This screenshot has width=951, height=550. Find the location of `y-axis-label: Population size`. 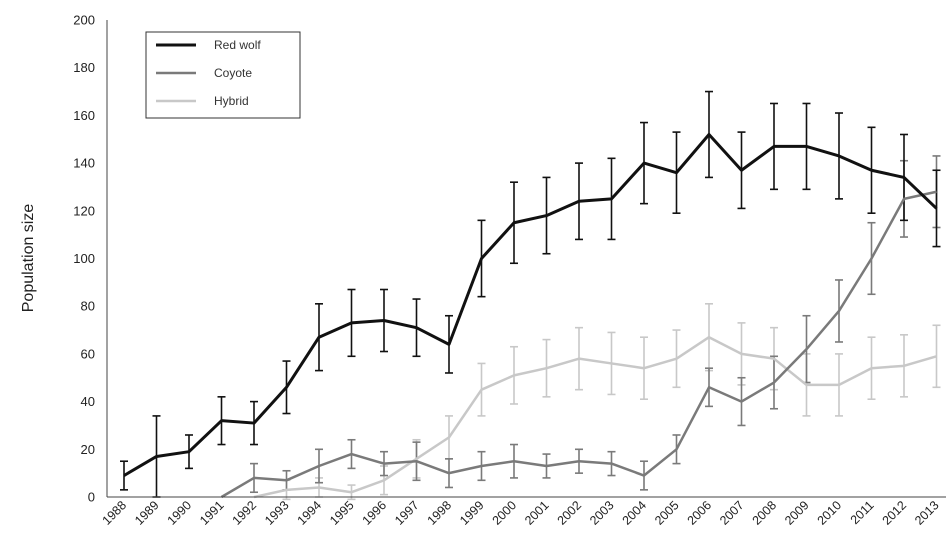

y-axis-label: Population size is located at coordinates (28, 258).